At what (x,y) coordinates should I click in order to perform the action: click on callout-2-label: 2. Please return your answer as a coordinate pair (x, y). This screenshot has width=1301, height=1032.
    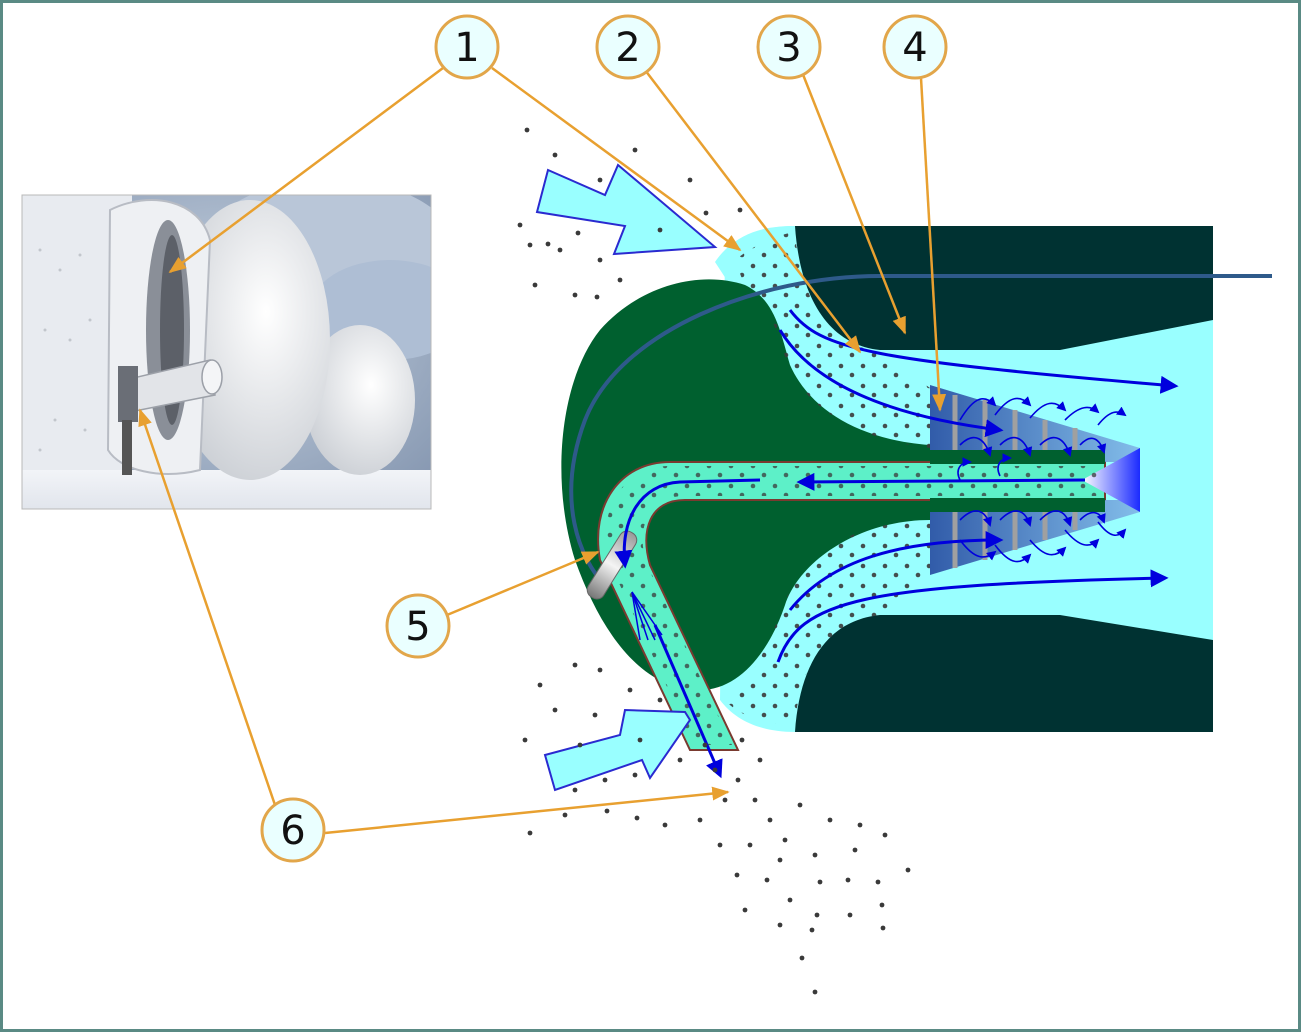
    Looking at the image, I should click on (627, 48).